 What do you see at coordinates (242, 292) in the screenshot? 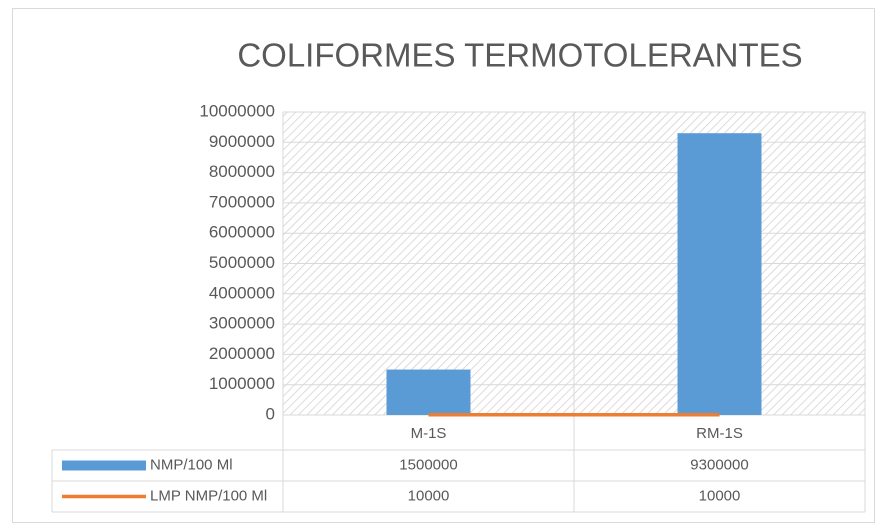
I see `y-tick-label: 4000000` at bounding box center [242, 292].